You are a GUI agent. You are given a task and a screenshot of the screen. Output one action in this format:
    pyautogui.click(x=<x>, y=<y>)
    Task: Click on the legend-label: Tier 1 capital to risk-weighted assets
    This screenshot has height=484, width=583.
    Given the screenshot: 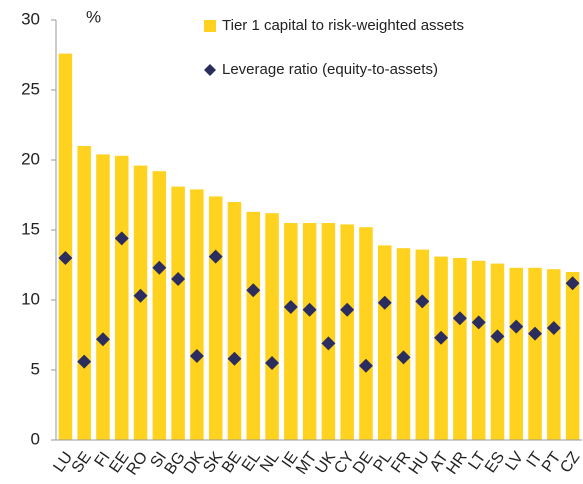 What is the action you would take?
    pyautogui.click(x=343, y=25)
    